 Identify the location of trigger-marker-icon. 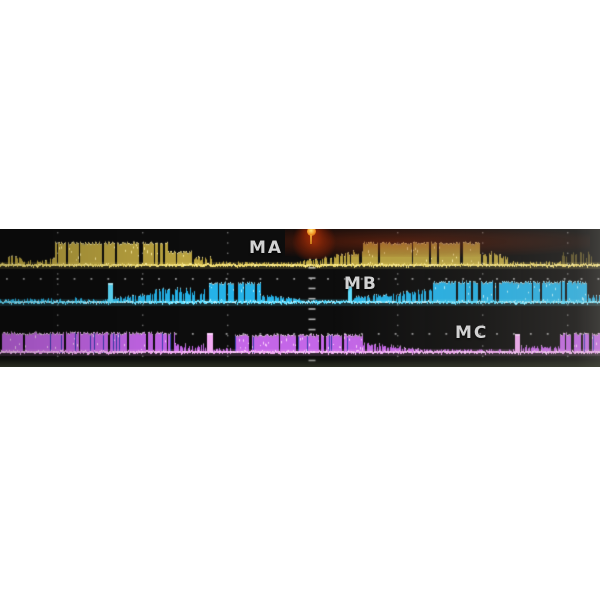
(312, 238).